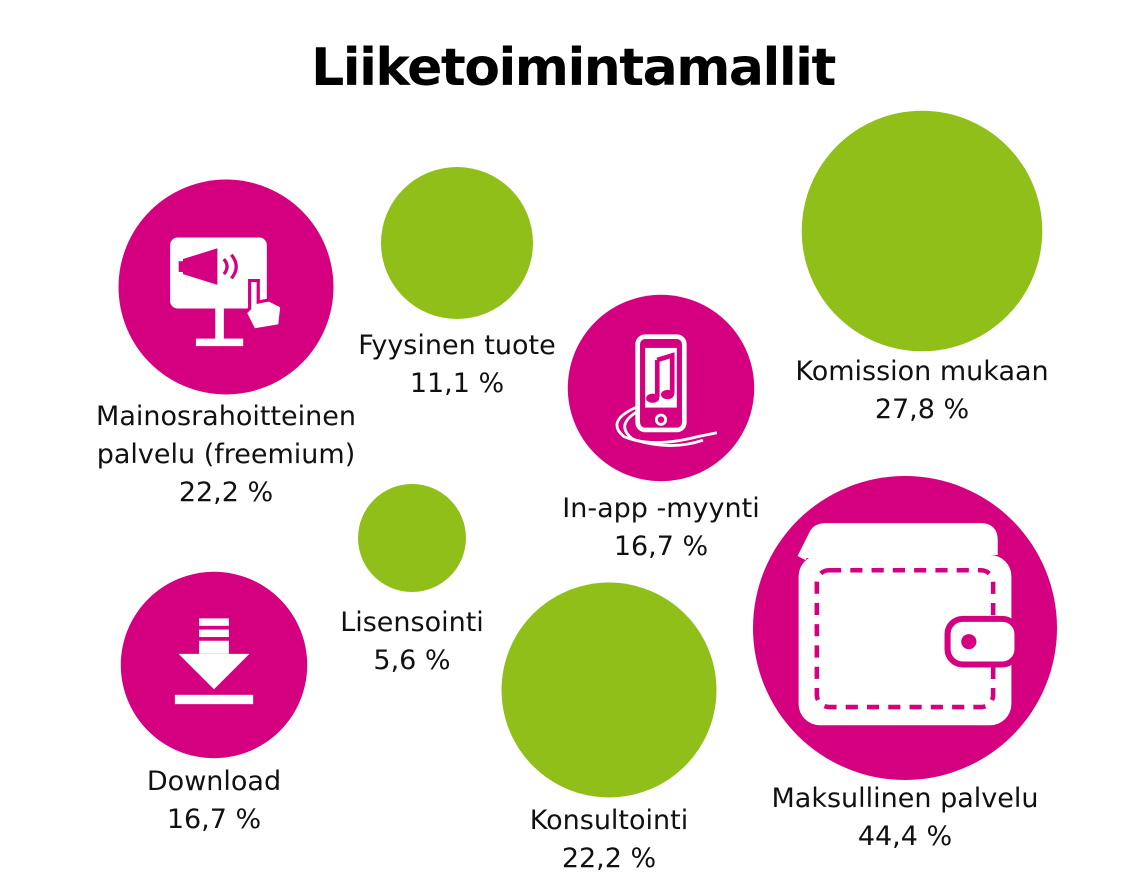 This screenshot has width=1146, height=890. What do you see at coordinates (214, 661) in the screenshot?
I see `download-icon` at bounding box center [214, 661].